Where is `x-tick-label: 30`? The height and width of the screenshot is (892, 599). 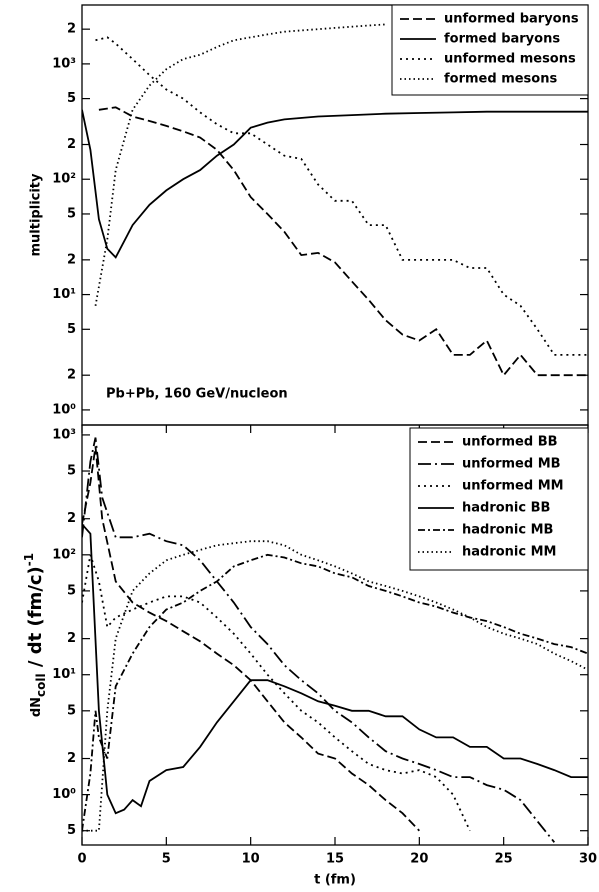 x-tick-label: 30 is located at coordinates (588, 859).